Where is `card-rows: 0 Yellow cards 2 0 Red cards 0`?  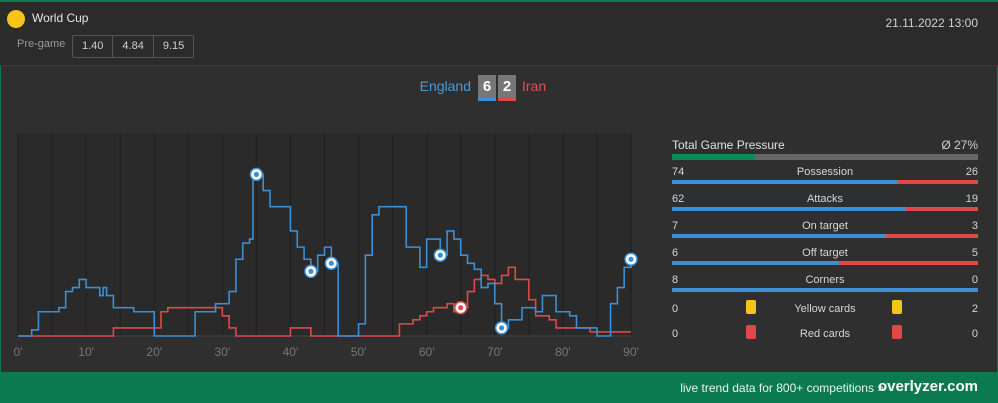 card-rows: 0 Yellow cards 2 0 Red cards 0 is located at coordinates (825, 322).